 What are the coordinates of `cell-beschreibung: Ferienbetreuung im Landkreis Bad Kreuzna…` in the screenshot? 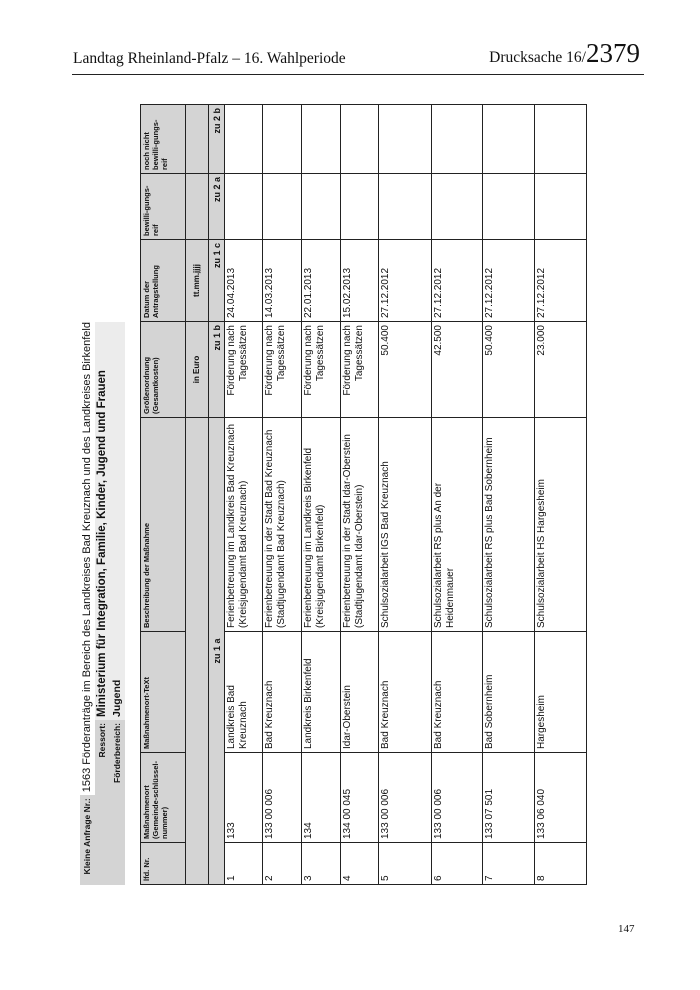 It's located at (243, 524).